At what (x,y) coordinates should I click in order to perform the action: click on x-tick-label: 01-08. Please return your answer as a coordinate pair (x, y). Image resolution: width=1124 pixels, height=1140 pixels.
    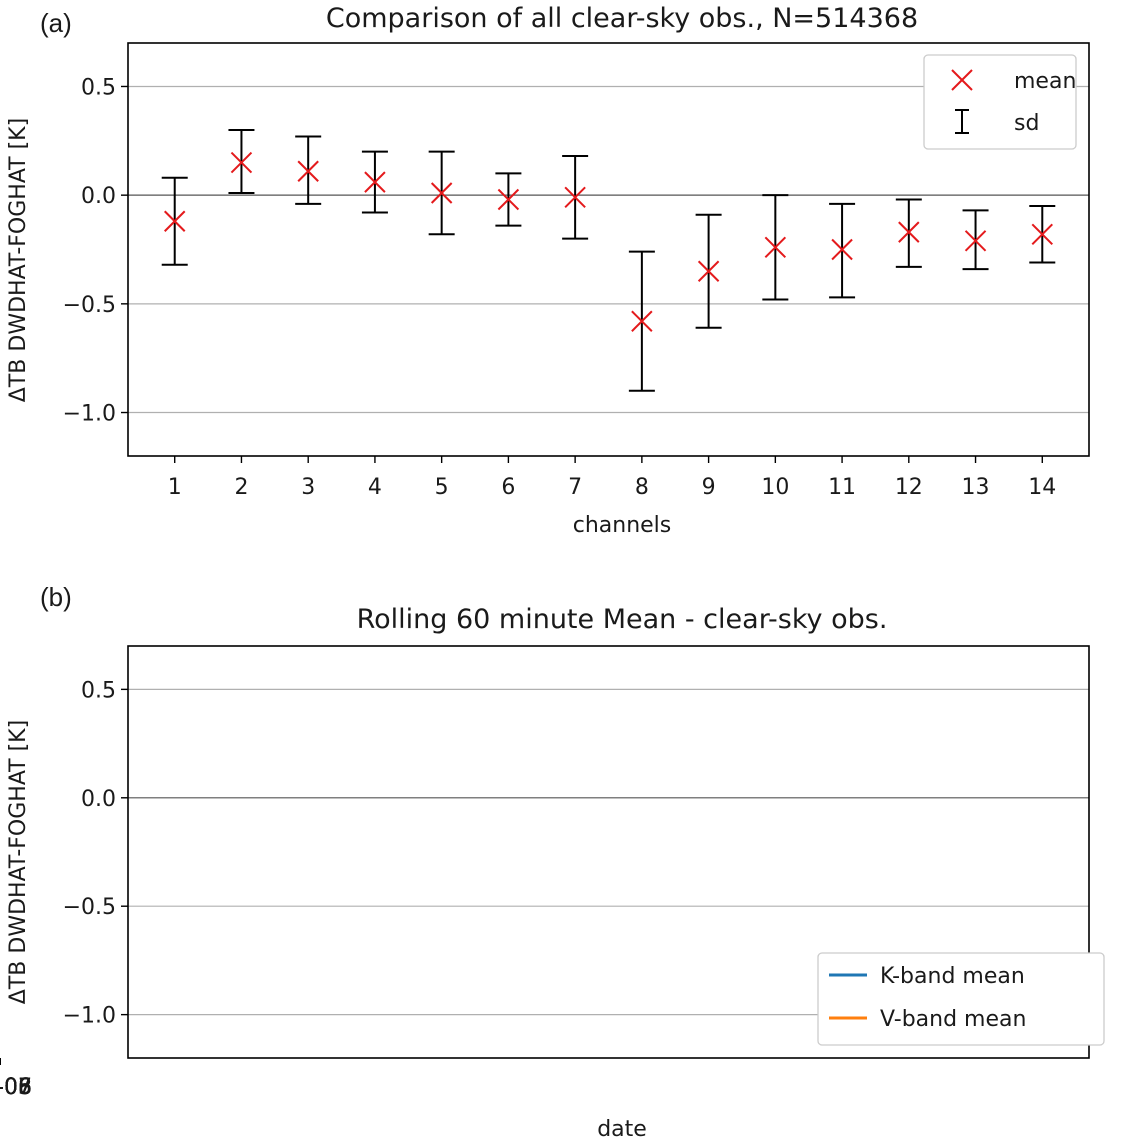
    Looking at the image, I should click on (16, 1087).